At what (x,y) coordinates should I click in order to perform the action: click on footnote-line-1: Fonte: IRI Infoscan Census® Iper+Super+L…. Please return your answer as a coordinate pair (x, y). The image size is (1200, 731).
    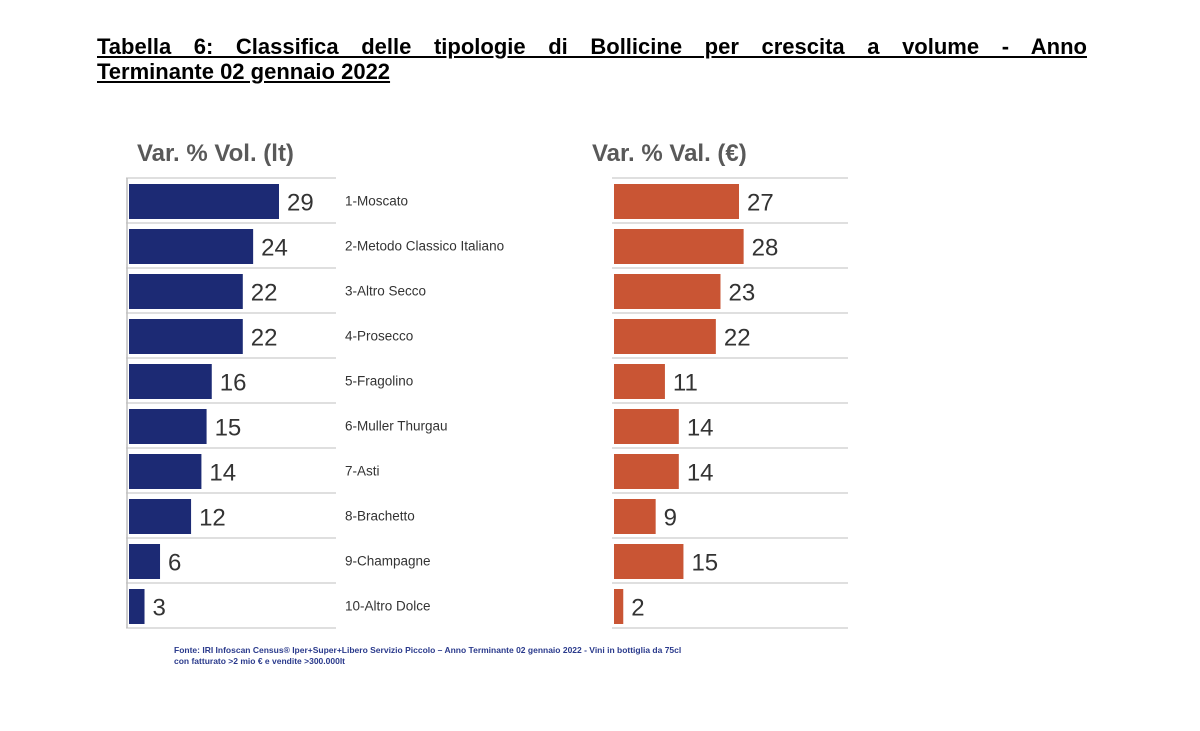
    Looking at the image, I should click on (428, 650).